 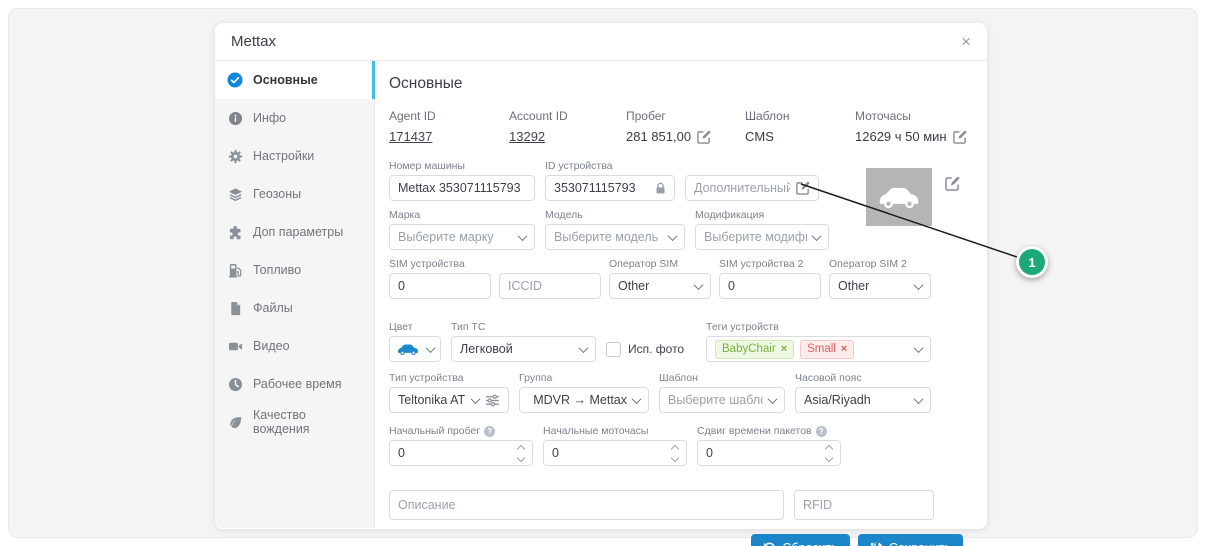 I want to click on initial-engine-hours-input, so click(x=609, y=453).